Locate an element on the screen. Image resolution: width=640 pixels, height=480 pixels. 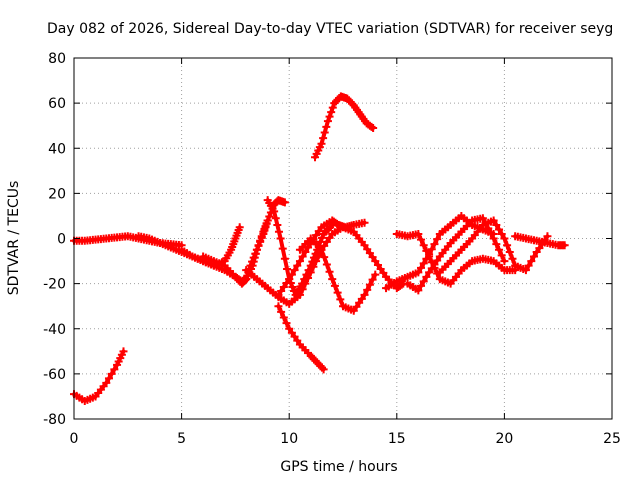
x-tick-label: 15 is located at coordinates (397, 439).